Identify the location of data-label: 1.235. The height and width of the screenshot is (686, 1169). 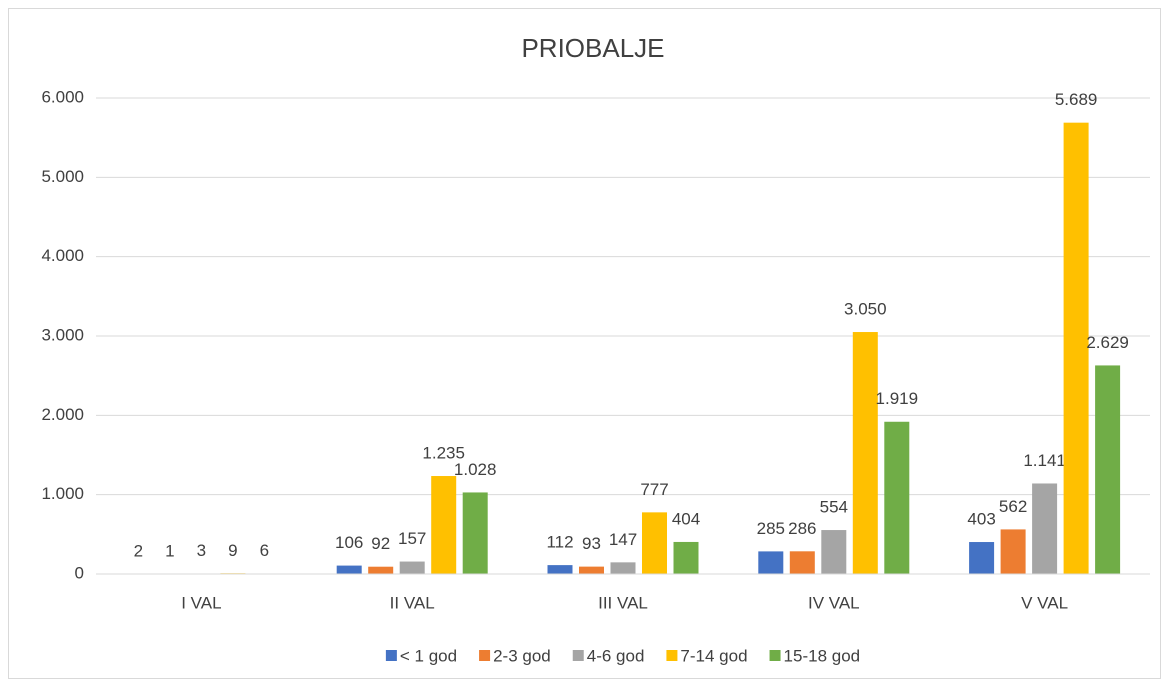
(443, 453).